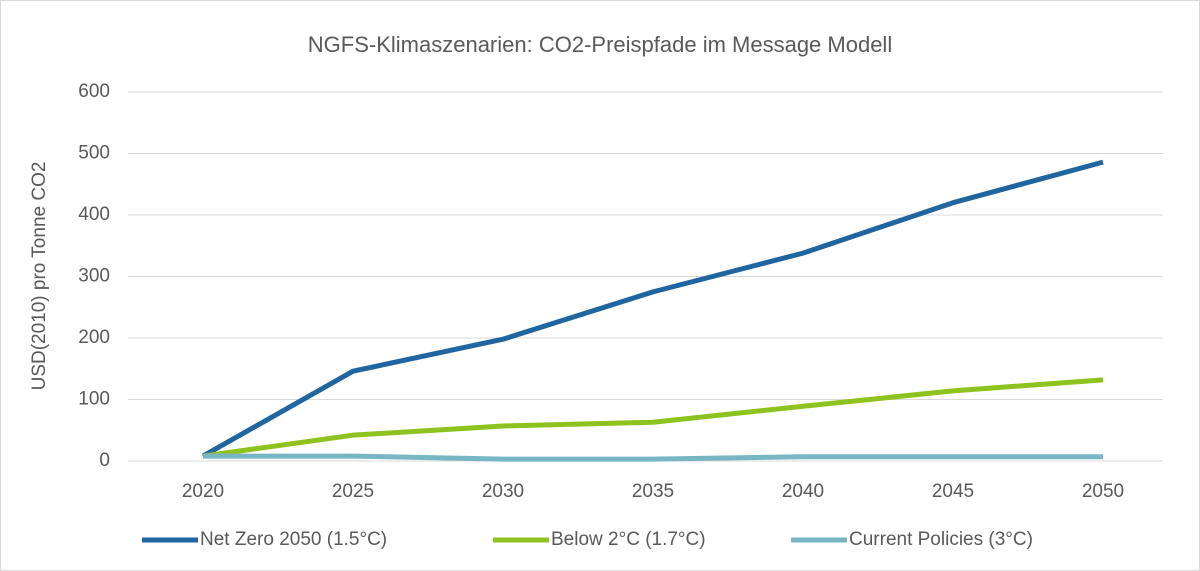  What do you see at coordinates (353, 491) in the screenshot?
I see `x-tick-label: 2025` at bounding box center [353, 491].